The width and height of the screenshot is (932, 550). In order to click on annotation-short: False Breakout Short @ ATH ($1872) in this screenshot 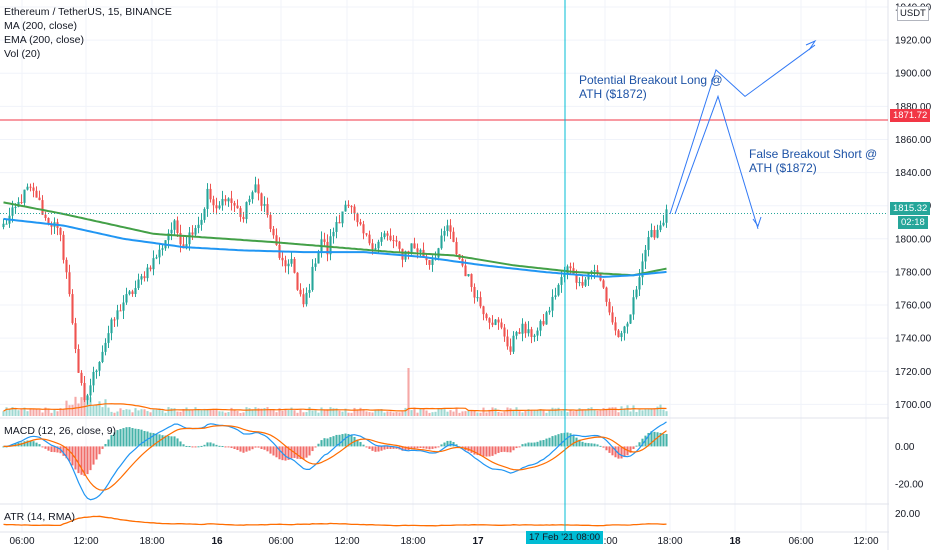, I will do `click(813, 161)`.